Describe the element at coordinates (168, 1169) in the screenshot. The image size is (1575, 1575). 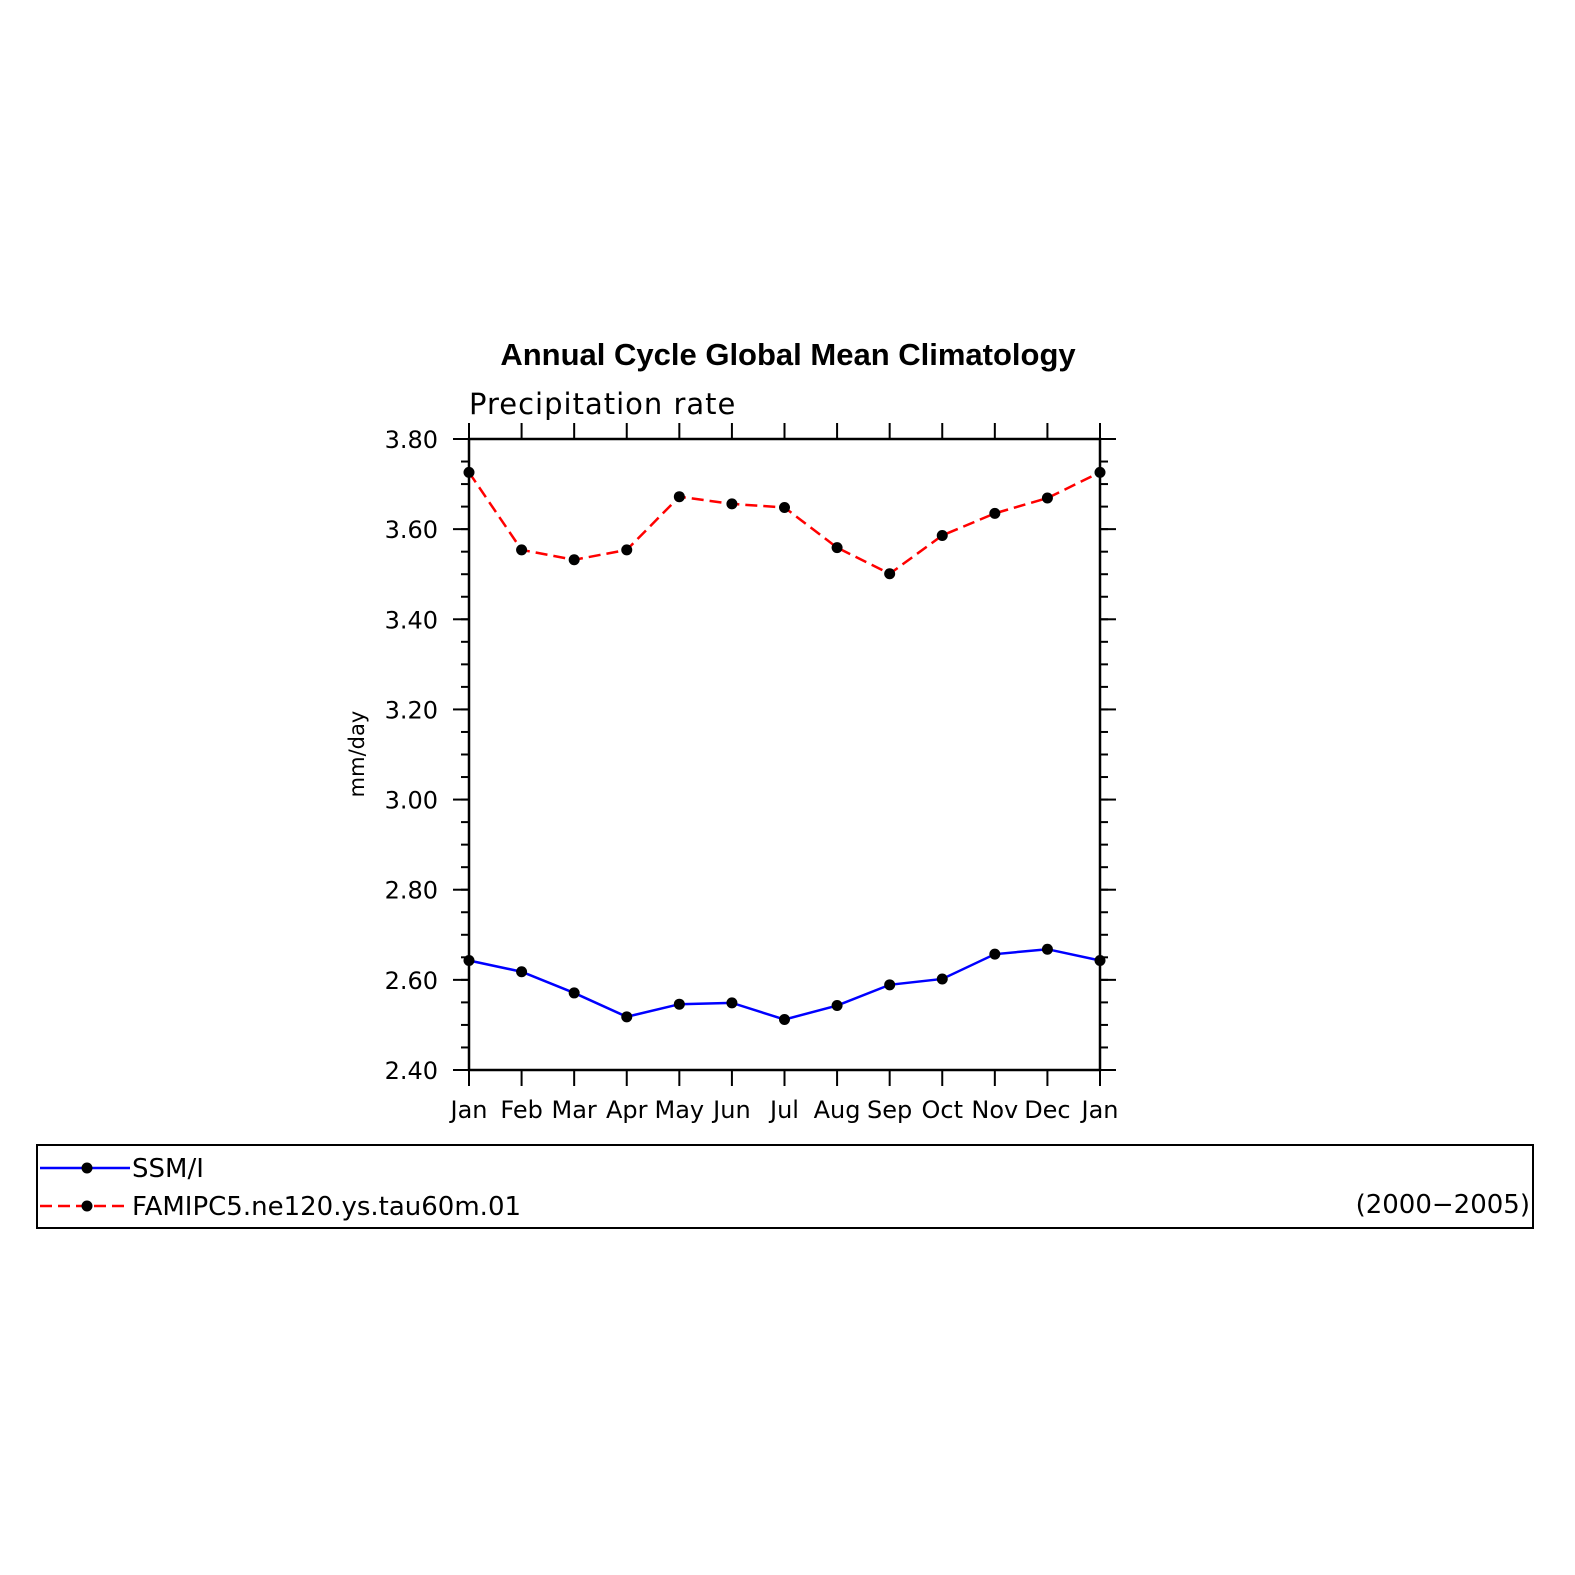
I see `legend-label-0: SSM/I` at that location.